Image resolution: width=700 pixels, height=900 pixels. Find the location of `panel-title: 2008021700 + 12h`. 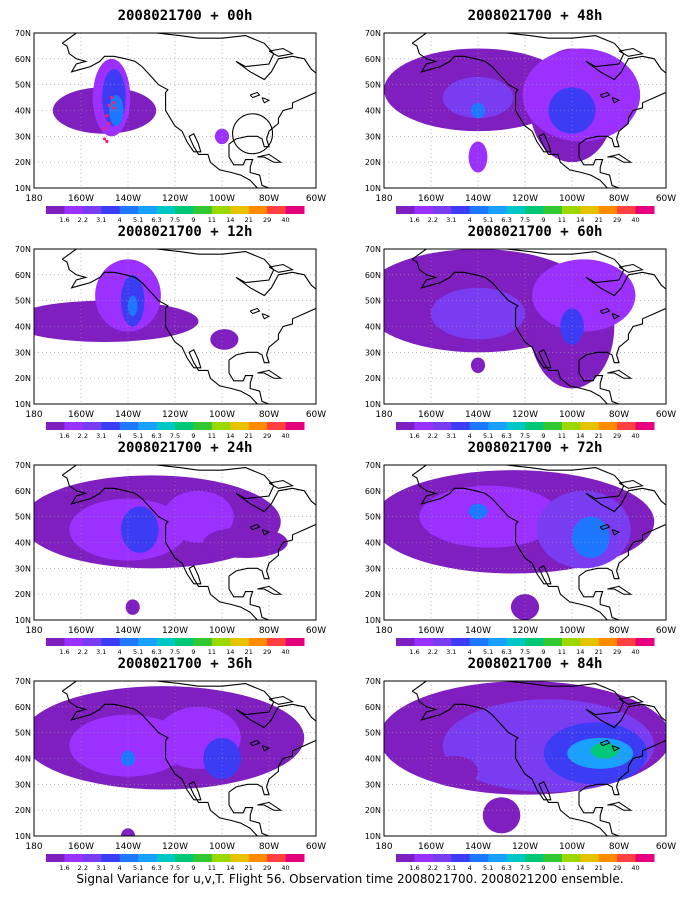

panel-title: 2008021700 + 12h is located at coordinates (185, 232).